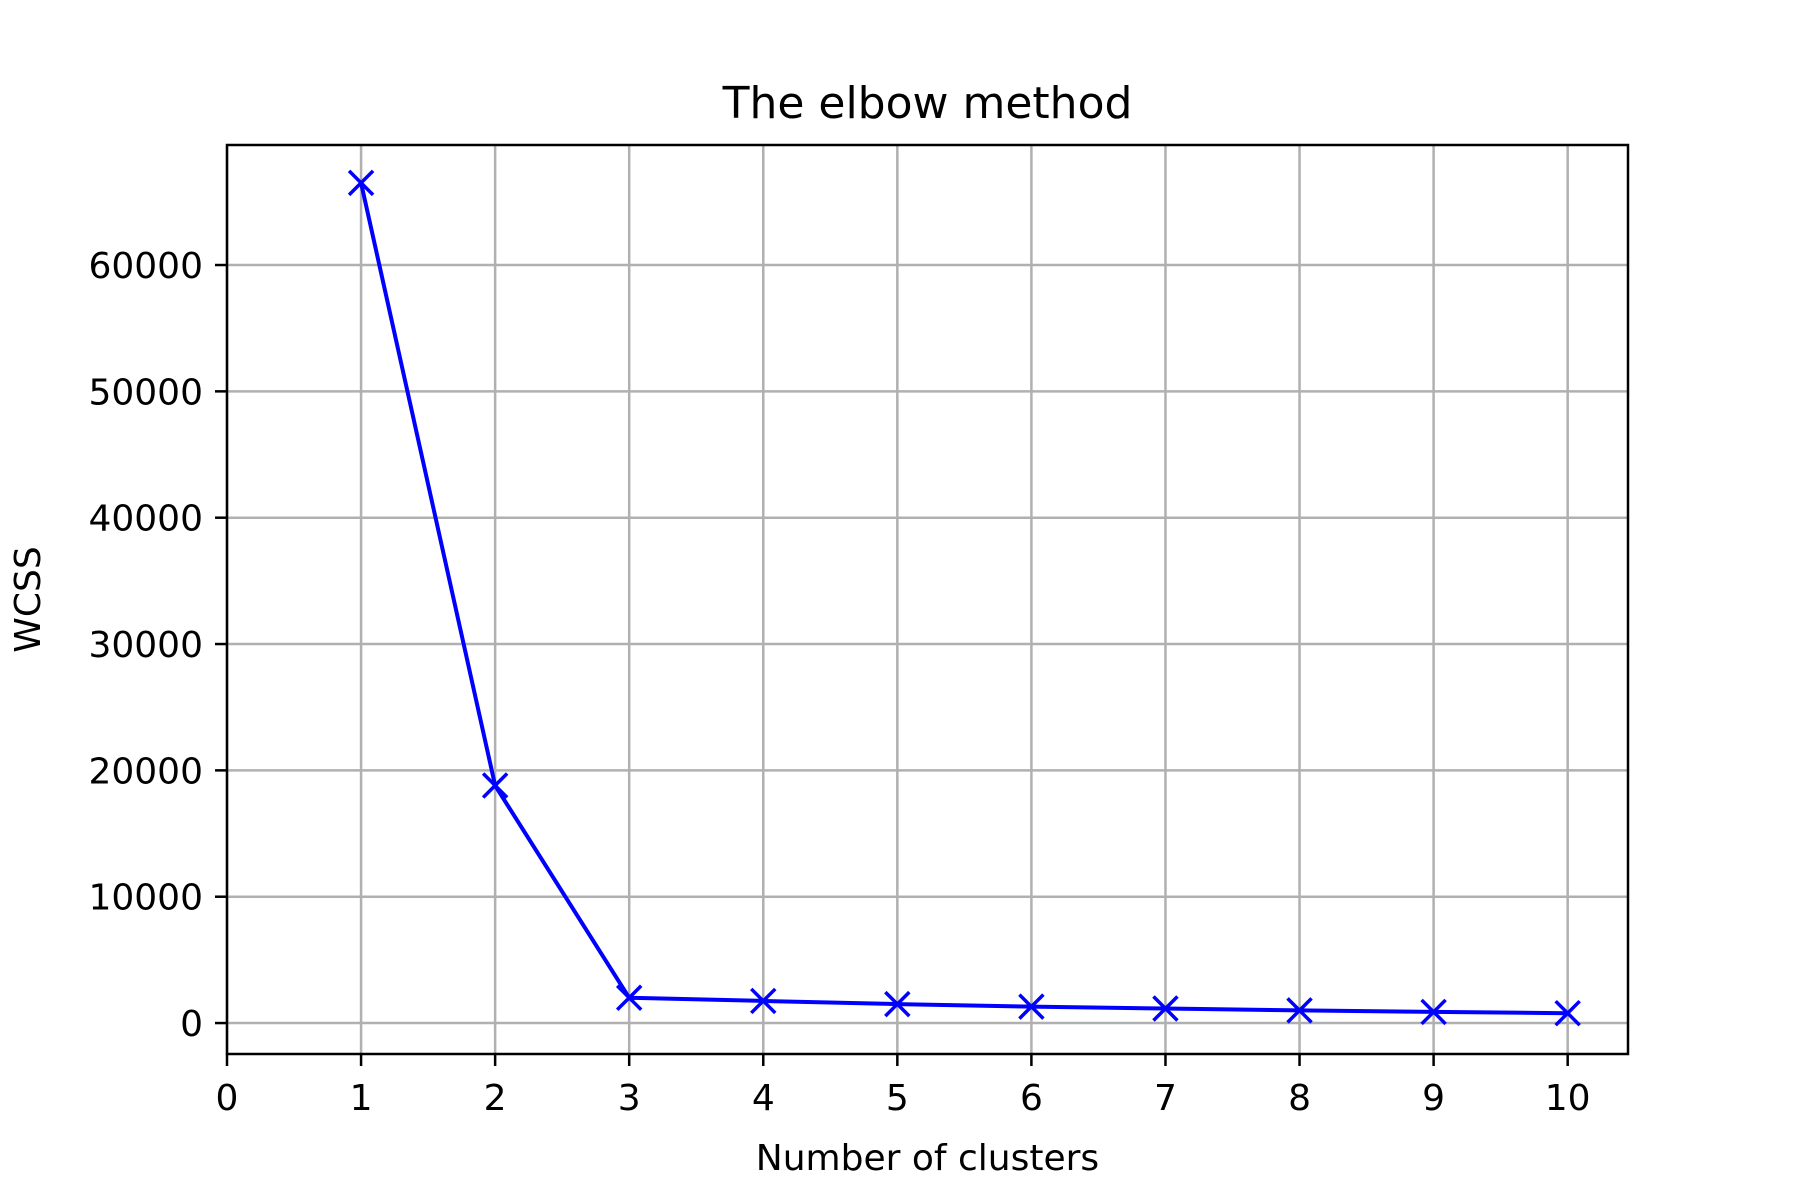 The height and width of the screenshot is (1204, 1800). Describe the element at coordinates (361, 1098) in the screenshot. I see `x-tick-label: 1` at that location.